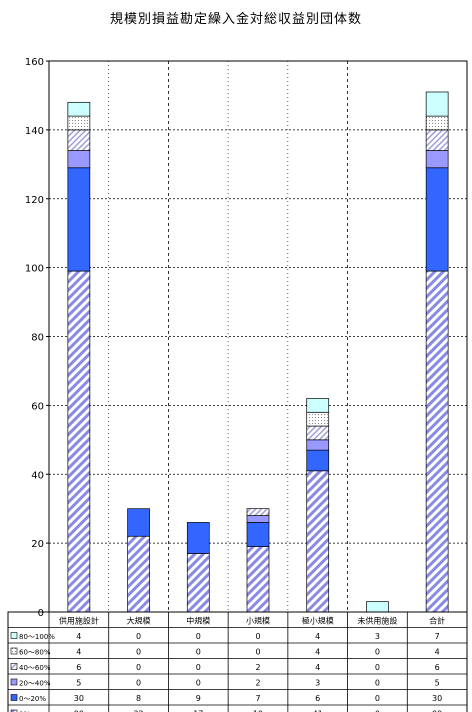  I want to click on category-label: 中規模, so click(198, 621).